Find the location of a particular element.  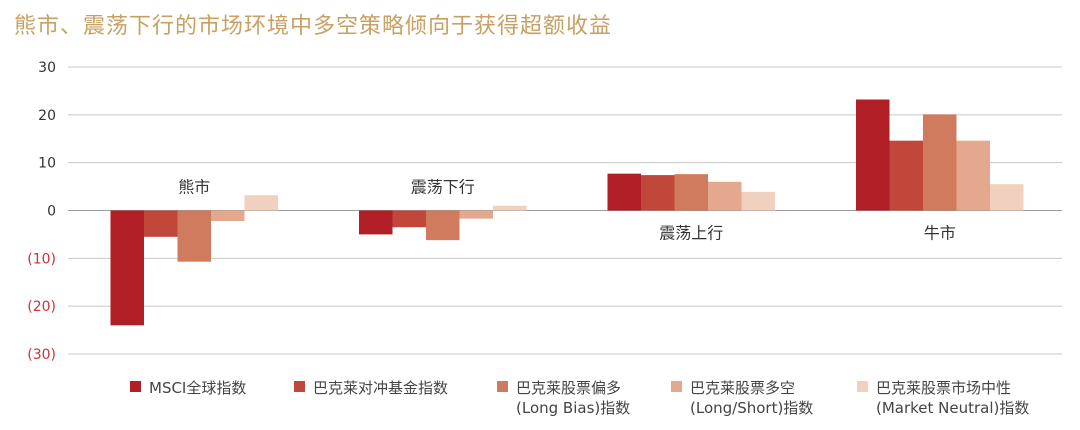

legend-label-market-neutral-sub: (Market Neutral)指数 is located at coordinates (953, 408).